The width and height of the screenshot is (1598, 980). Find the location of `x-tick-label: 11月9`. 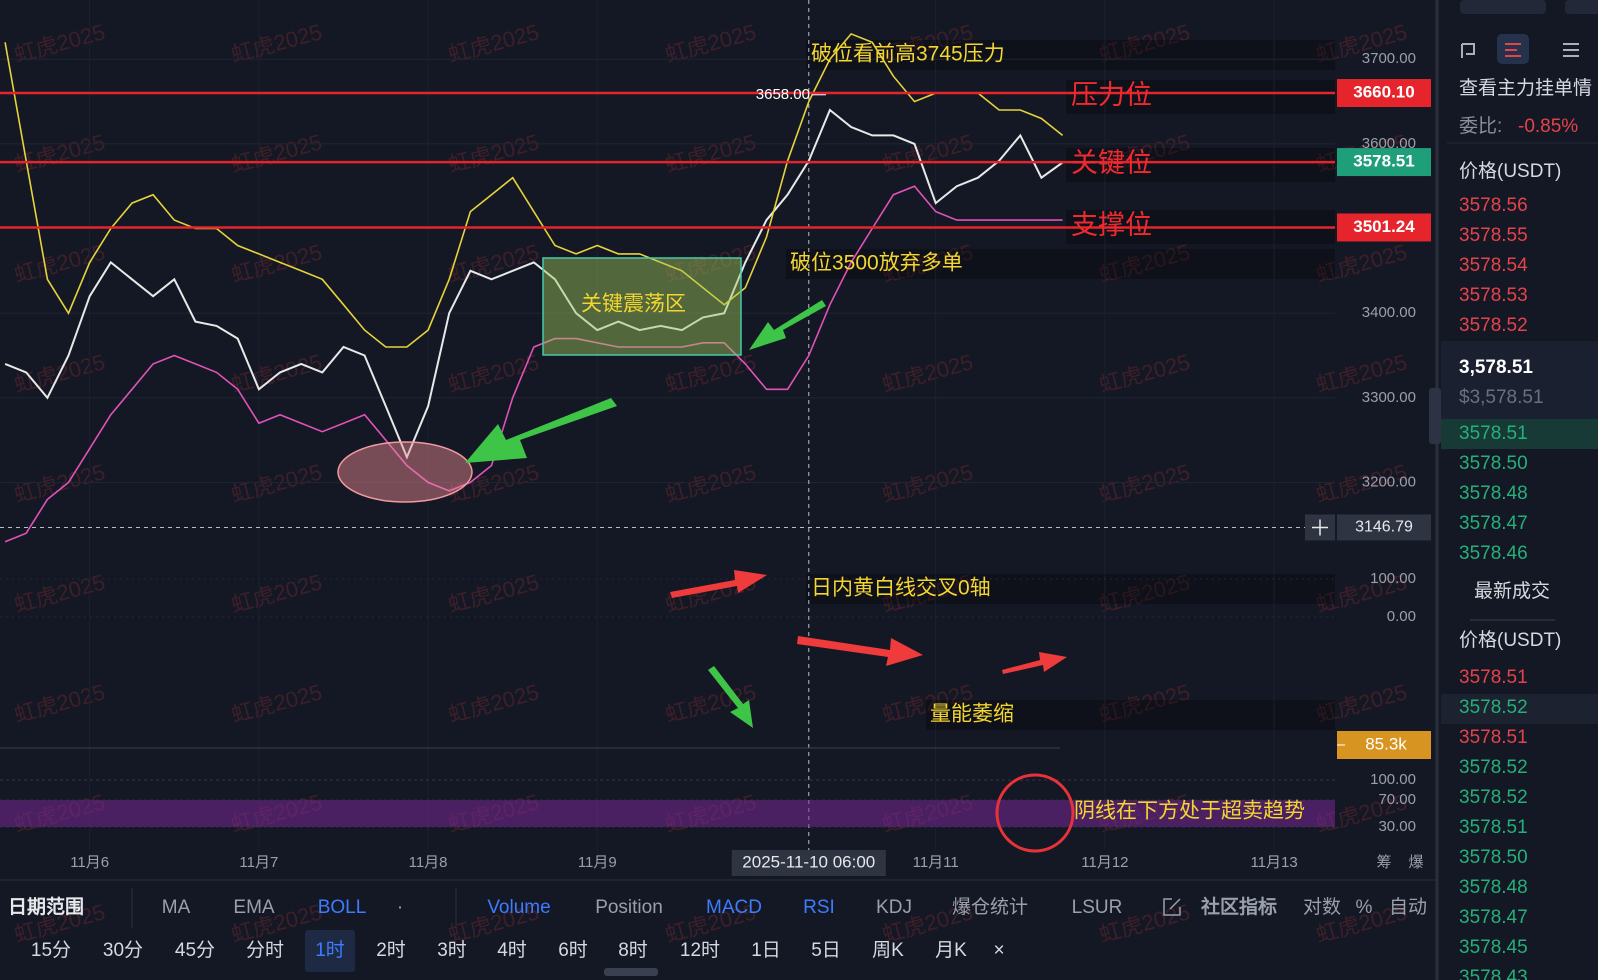

x-tick-label: 11月9 is located at coordinates (597, 862).